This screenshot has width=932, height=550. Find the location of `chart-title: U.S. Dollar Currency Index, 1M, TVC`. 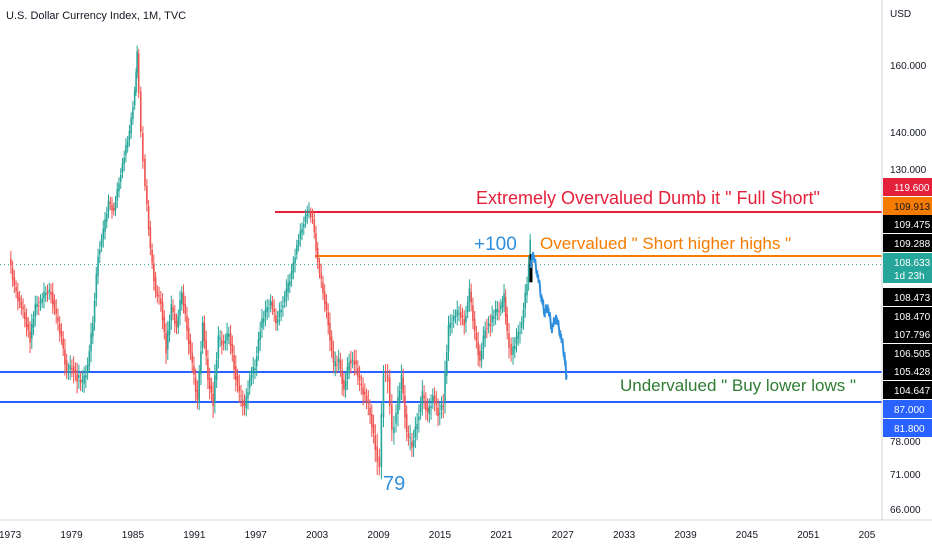

chart-title: U.S. Dollar Currency Index, 1M, TVC is located at coordinates (96, 16).